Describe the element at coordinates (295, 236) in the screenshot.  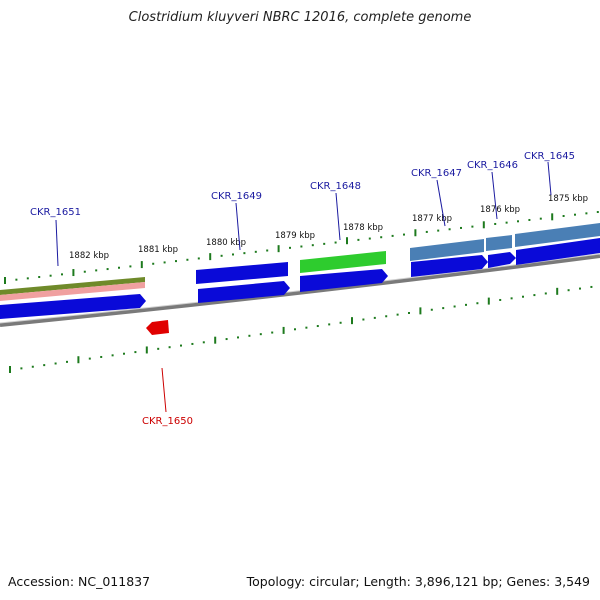
I see `scale-label: 1879 kbp` at that location.